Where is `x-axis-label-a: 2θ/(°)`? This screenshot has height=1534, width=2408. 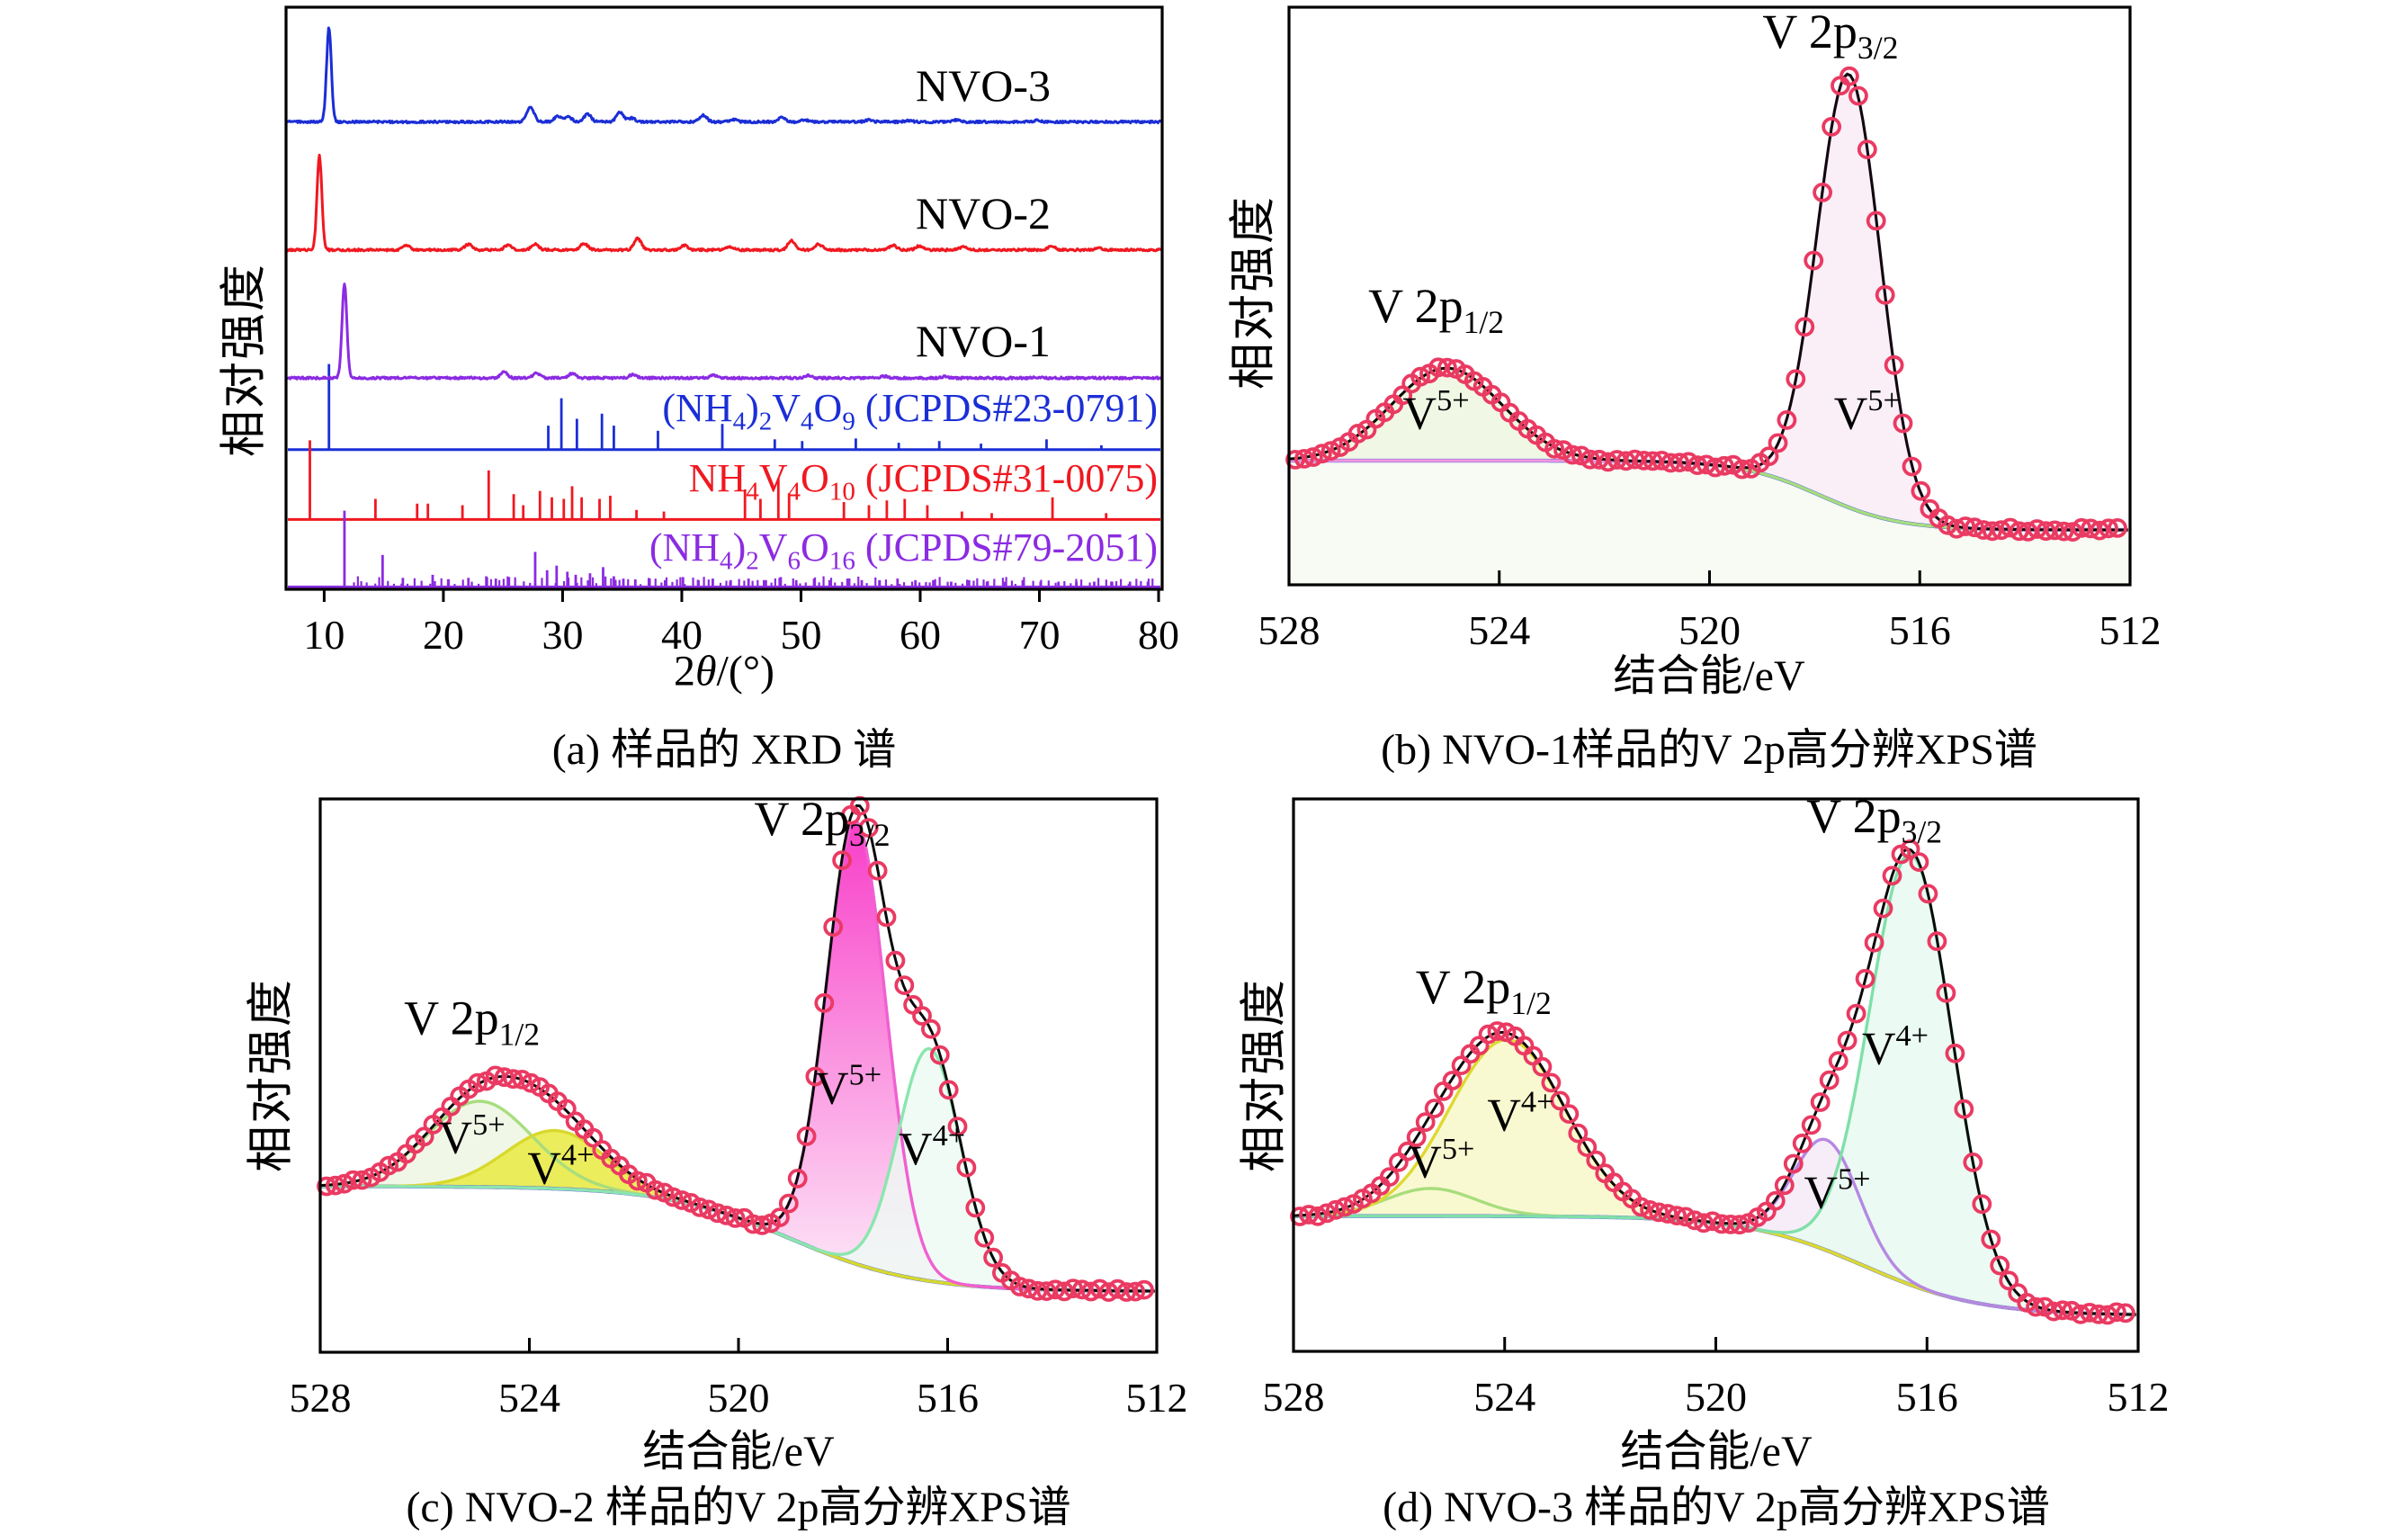
x-axis-label-a: 2θ/(°) is located at coordinates (724, 671).